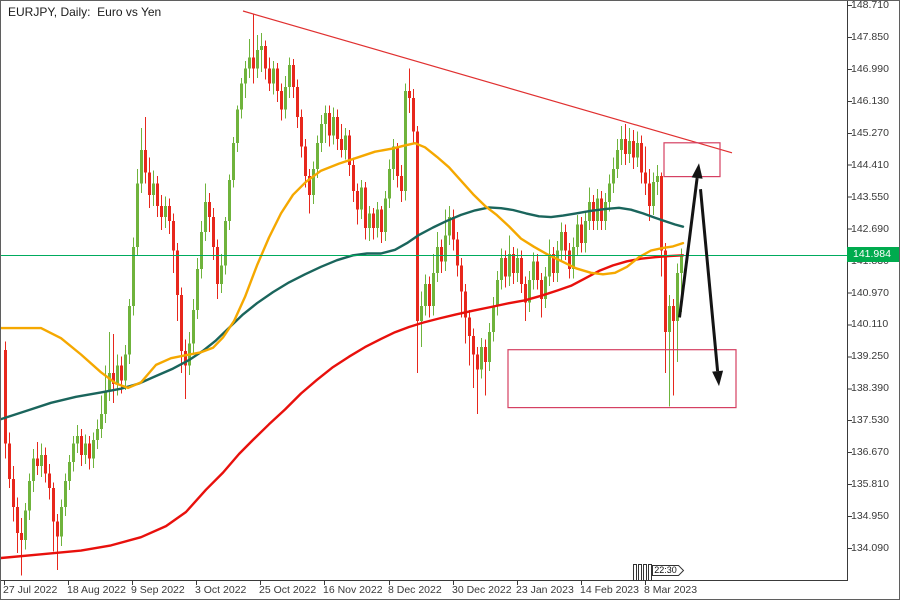  Describe the element at coordinates (870, 196) in the screenshot. I see `price-axis-label: 143.550` at that location.